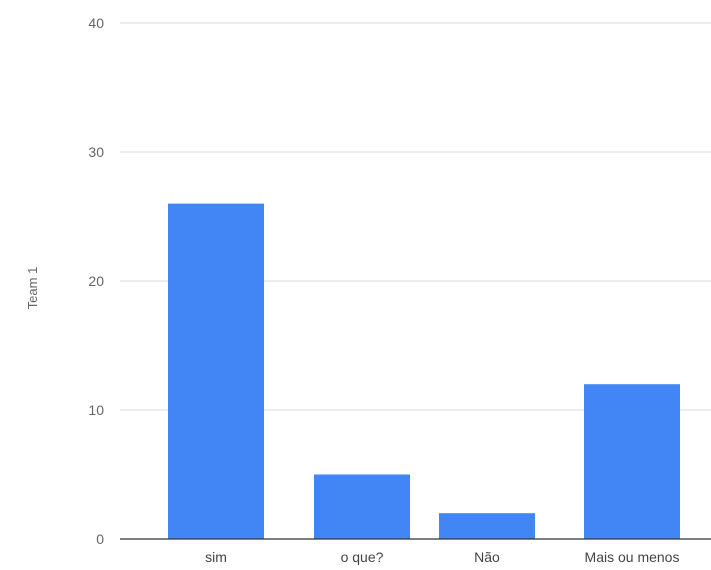 The width and height of the screenshot is (711, 570). What do you see at coordinates (487, 526) in the screenshot?
I see `bar-n-o` at bounding box center [487, 526].